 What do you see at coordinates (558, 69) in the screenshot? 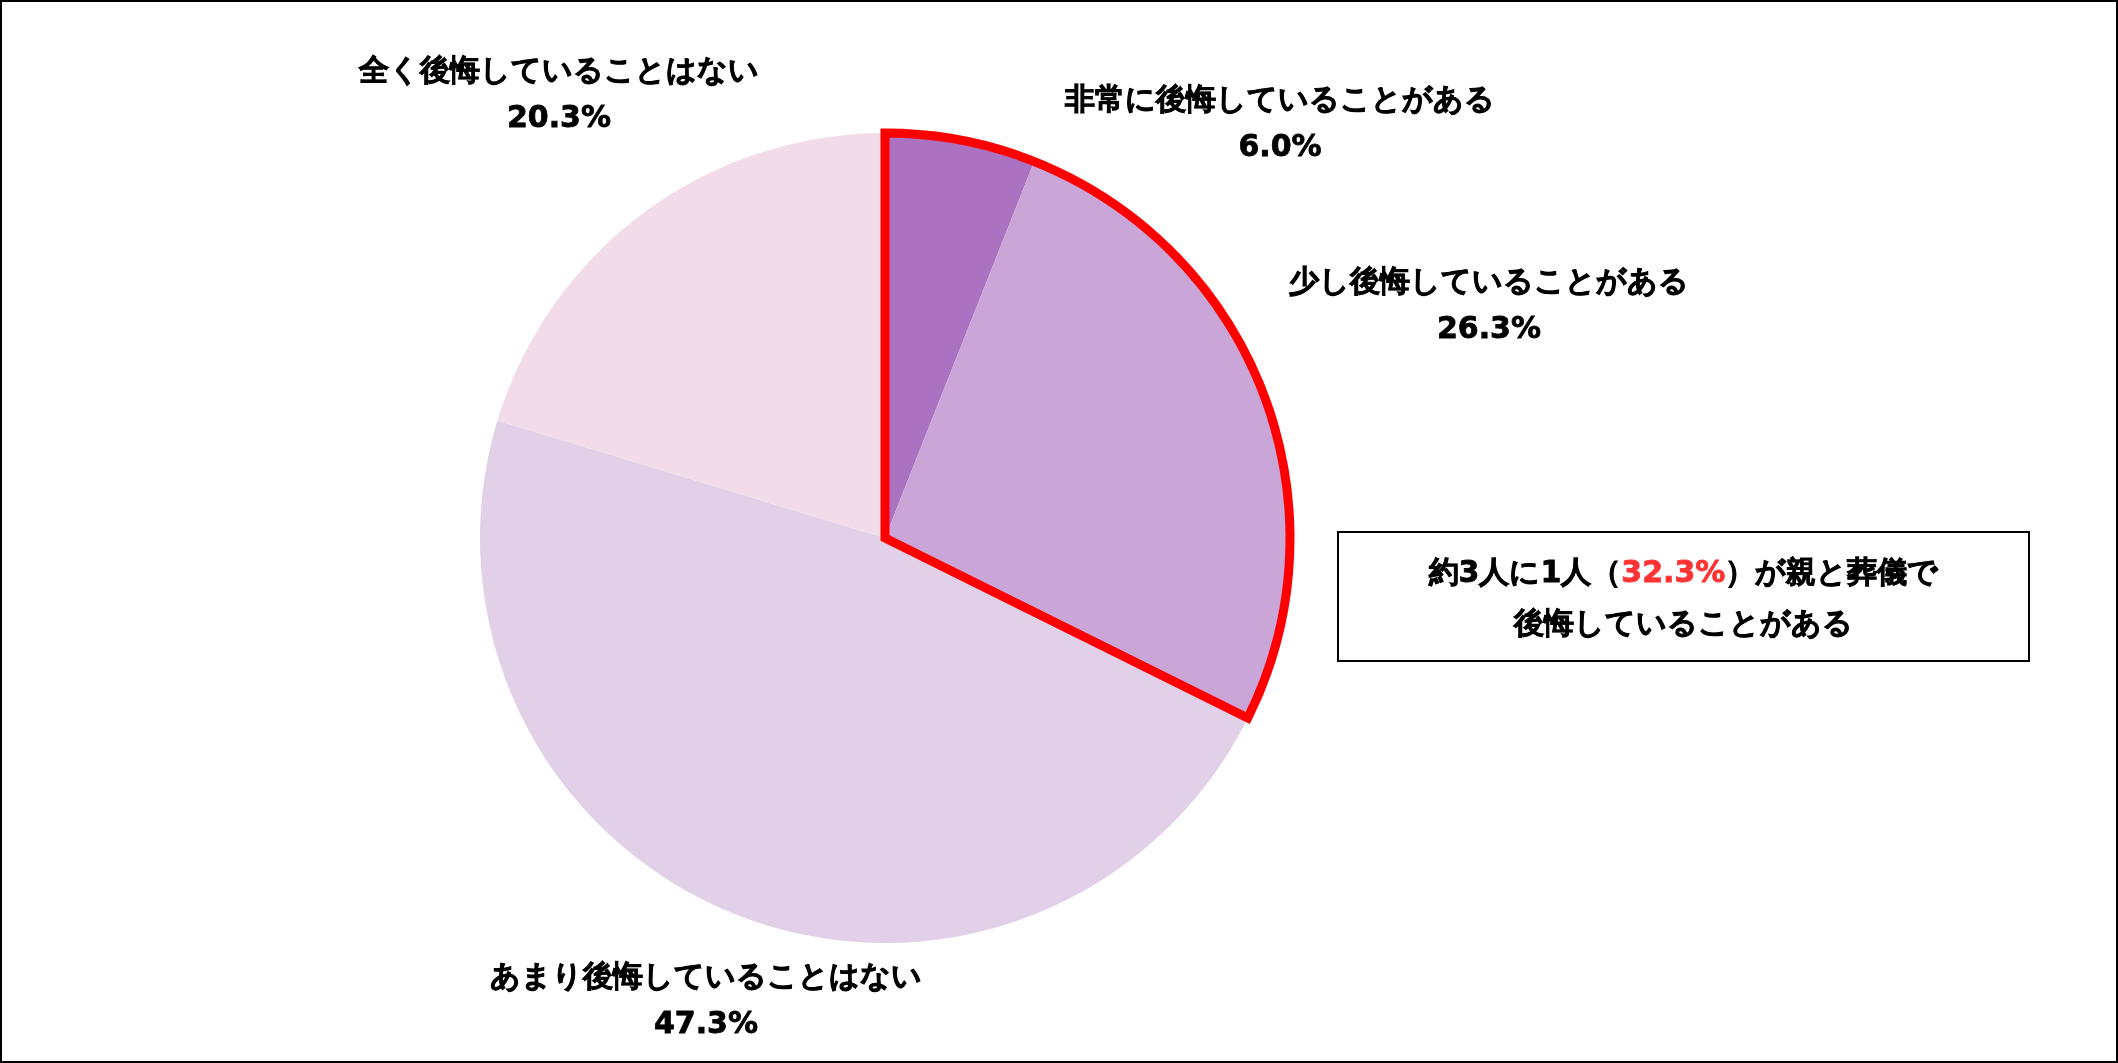
I see `slice-label: 全く後悔していることはない` at bounding box center [558, 69].